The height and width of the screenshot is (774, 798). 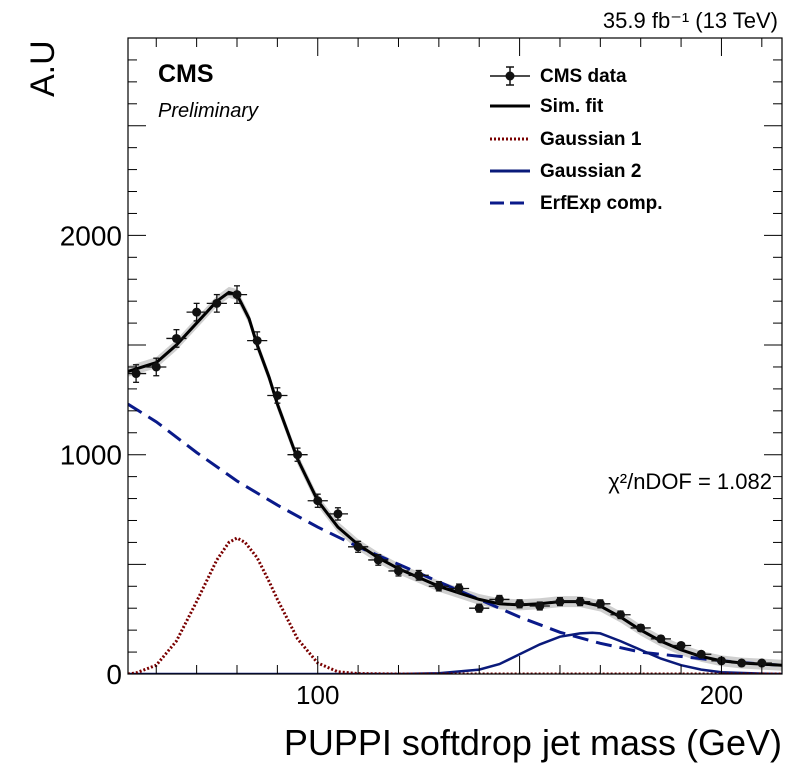 I want to click on x-axis-title: PUPPI softdrop jet mass (GeV), so click(x=533, y=742).